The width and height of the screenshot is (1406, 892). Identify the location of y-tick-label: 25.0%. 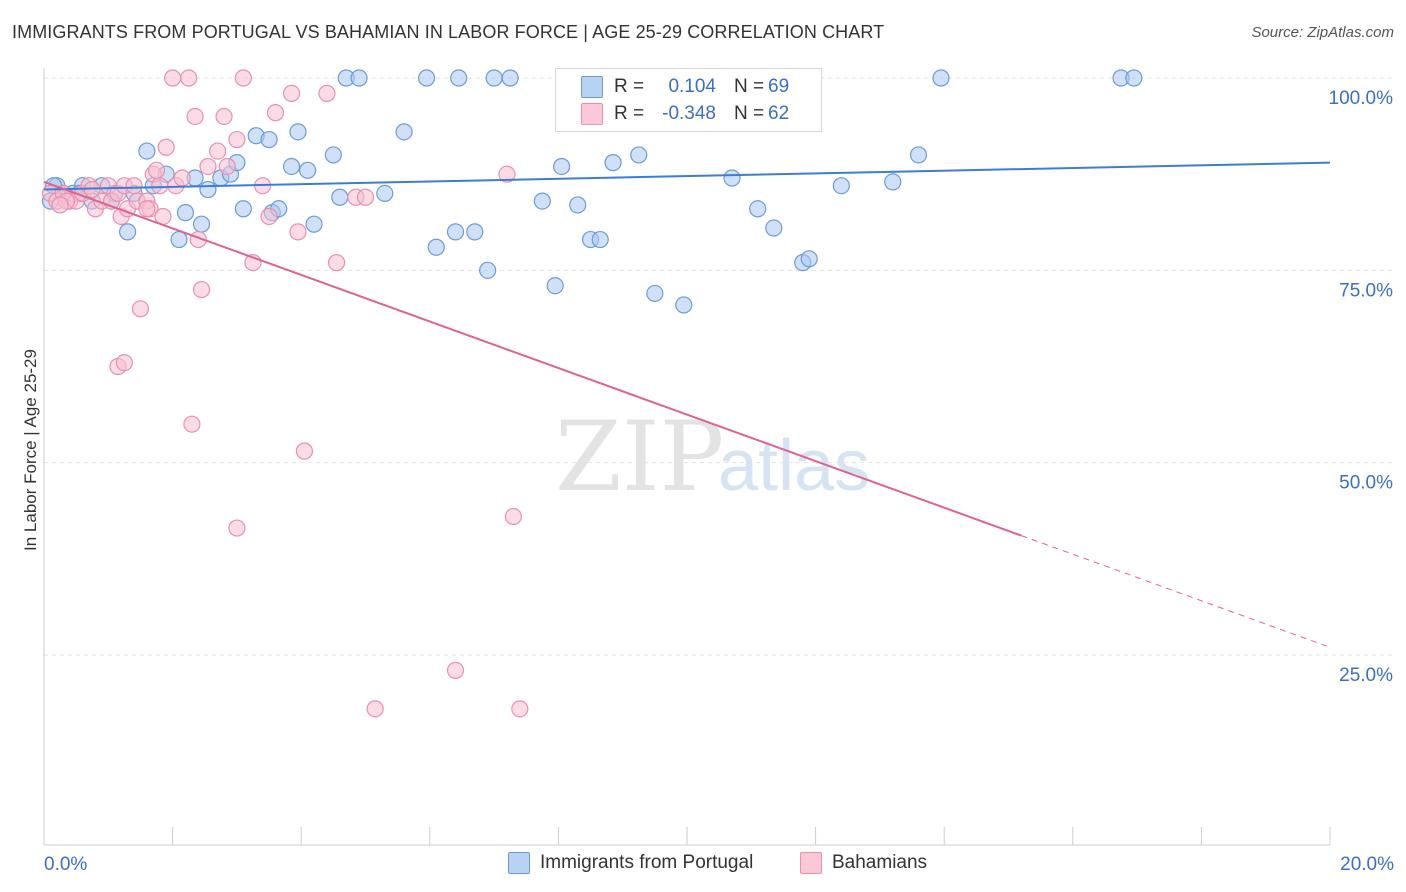
(1366, 675).